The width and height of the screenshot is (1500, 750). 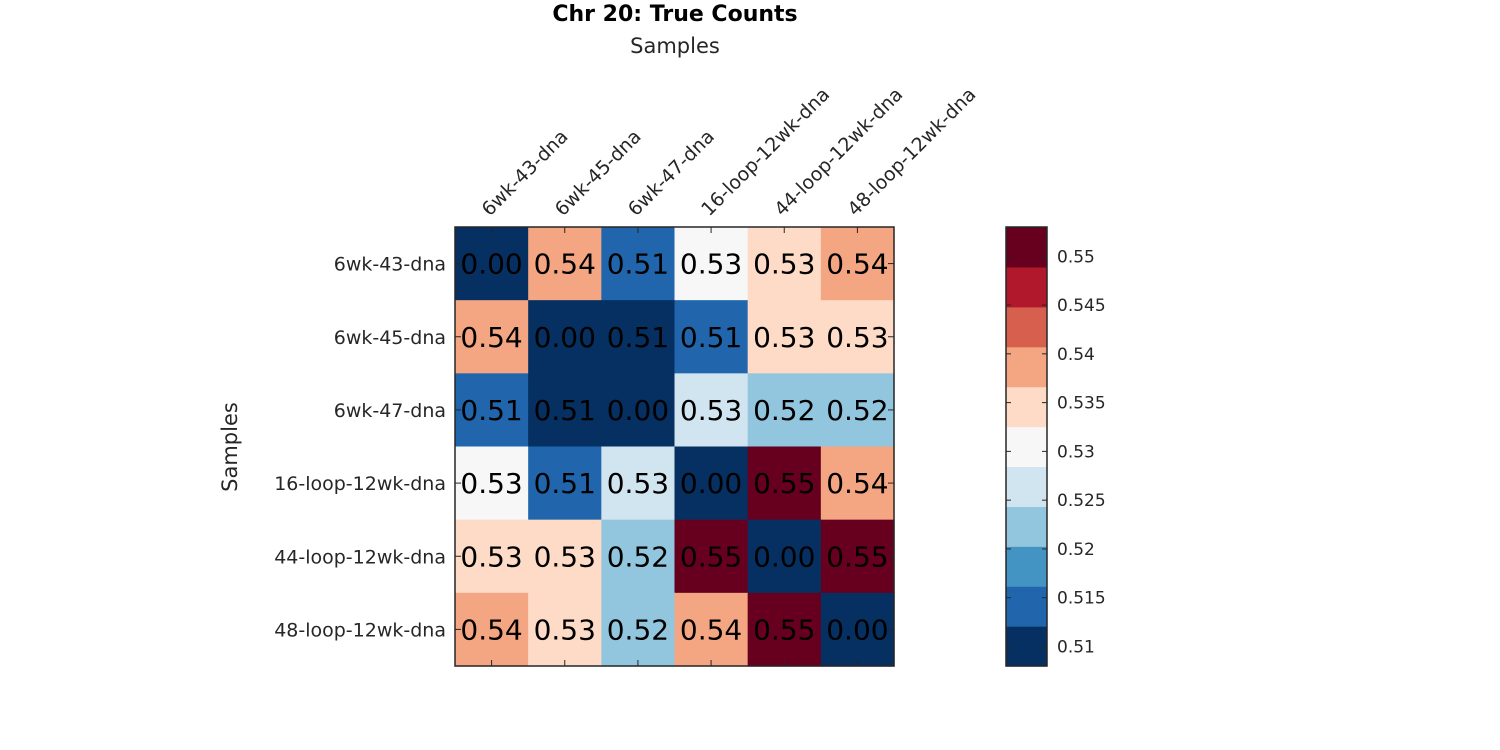 What do you see at coordinates (360, 630) in the screenshot?
I see `y-tick-label: 48-loop-12wk-dna` at bounding box center [360, 630].